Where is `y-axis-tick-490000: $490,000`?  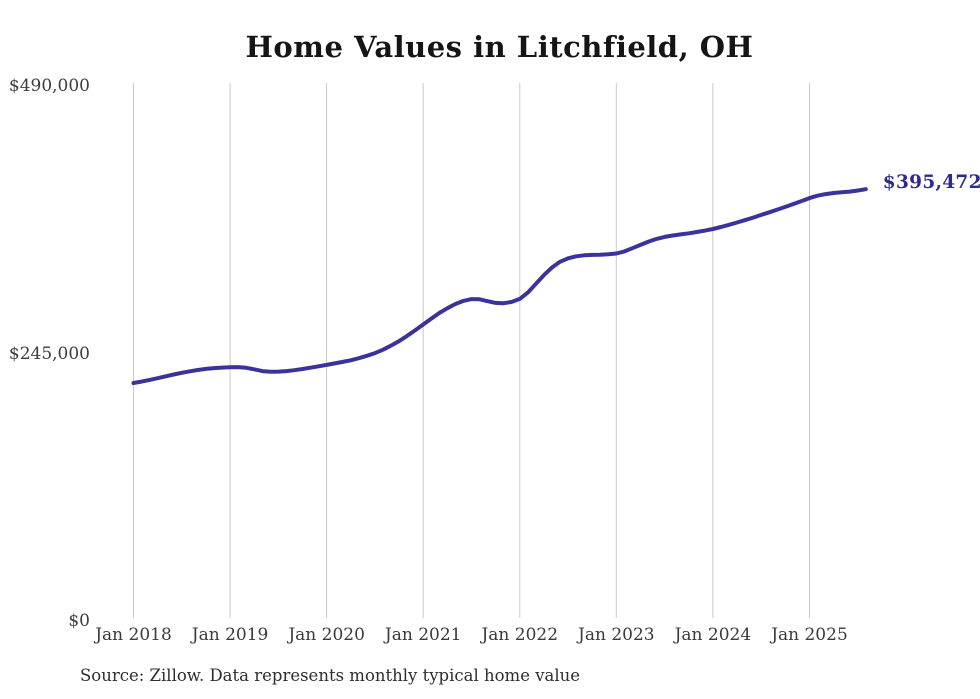 y-axis-tick-490000: $490,000 is located at coordinates (49, 86).